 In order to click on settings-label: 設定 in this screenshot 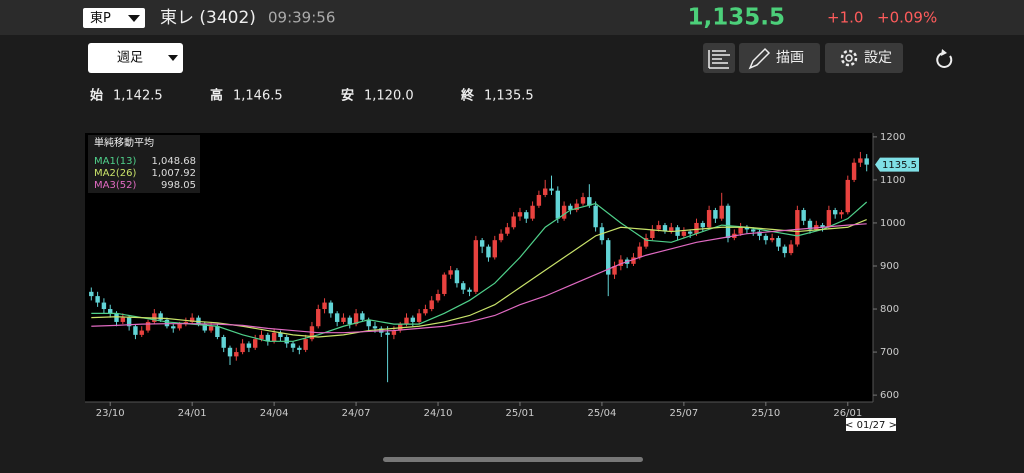, I will do `click(878, 58)`.